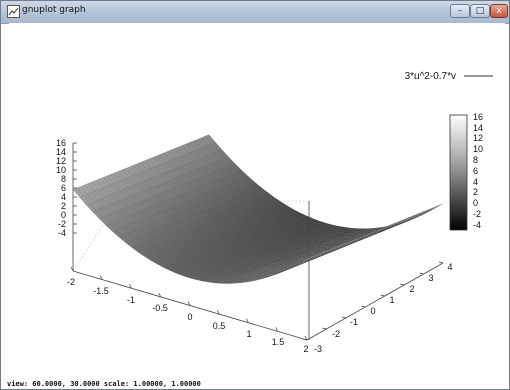 This screenshot has height=390, width=510. What do you see at coordinates (61, 161) in the screenshot?
I see `z-tick-12: 12` at bounding box center [61, 161].